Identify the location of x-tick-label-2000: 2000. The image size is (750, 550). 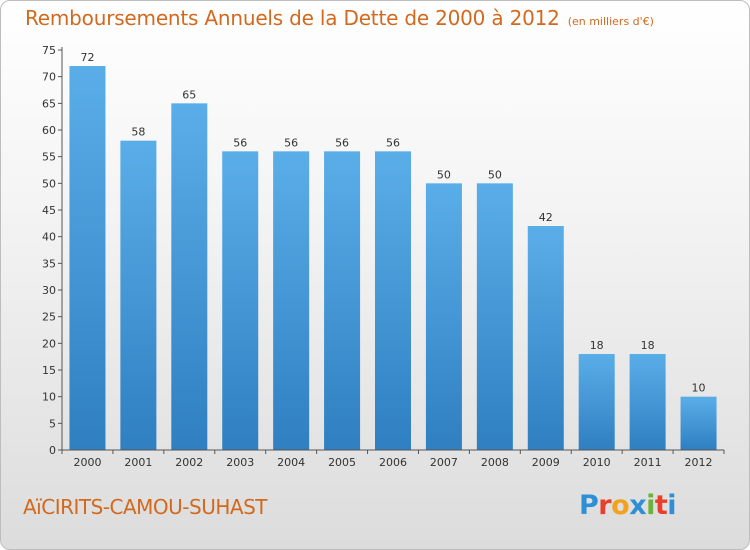
(87, 462).